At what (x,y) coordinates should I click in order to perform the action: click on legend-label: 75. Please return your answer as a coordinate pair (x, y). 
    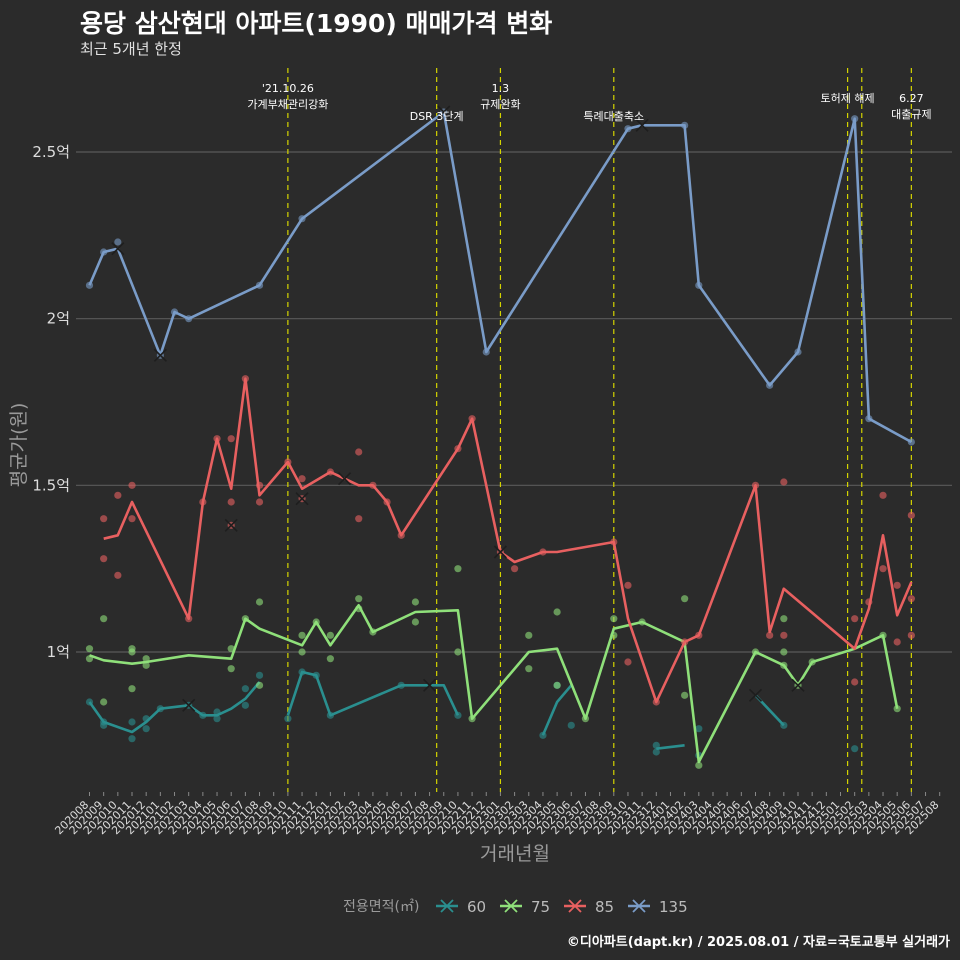
    Looking at the image, I should click on (540, 907).